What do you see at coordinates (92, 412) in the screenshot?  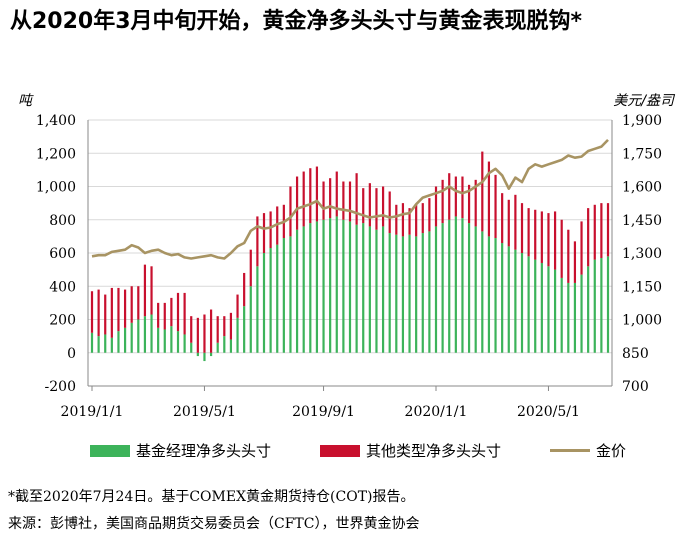 I see `x-tick-label: 2019/1/1` at bounding box center [92, 412].